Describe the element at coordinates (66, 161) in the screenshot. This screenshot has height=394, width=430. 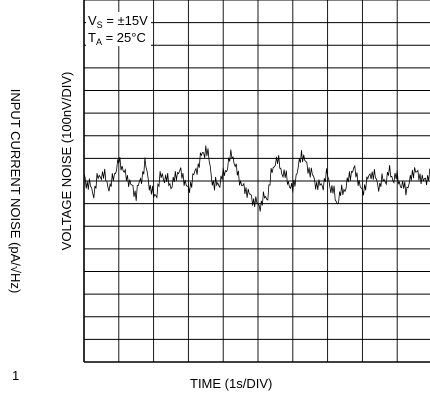
I see `y-axis-label: VOLTAGE NOISE (100nV/DIV)` at that location.